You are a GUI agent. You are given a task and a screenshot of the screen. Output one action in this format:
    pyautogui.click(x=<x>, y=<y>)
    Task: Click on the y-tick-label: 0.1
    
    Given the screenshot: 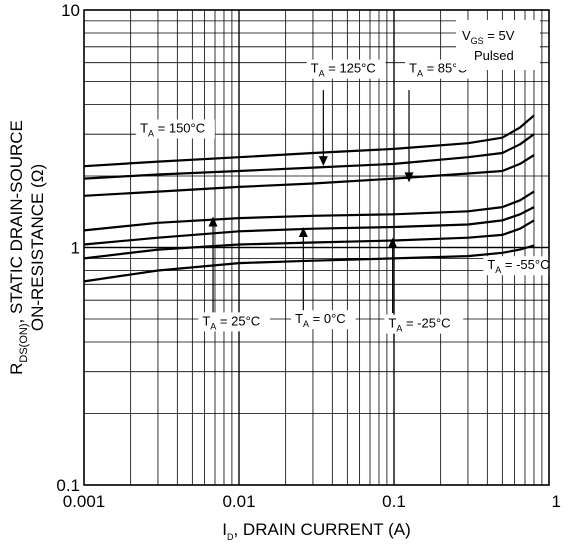 What is the action you would take?
    pyautogui.click(x=68, y=485)
    